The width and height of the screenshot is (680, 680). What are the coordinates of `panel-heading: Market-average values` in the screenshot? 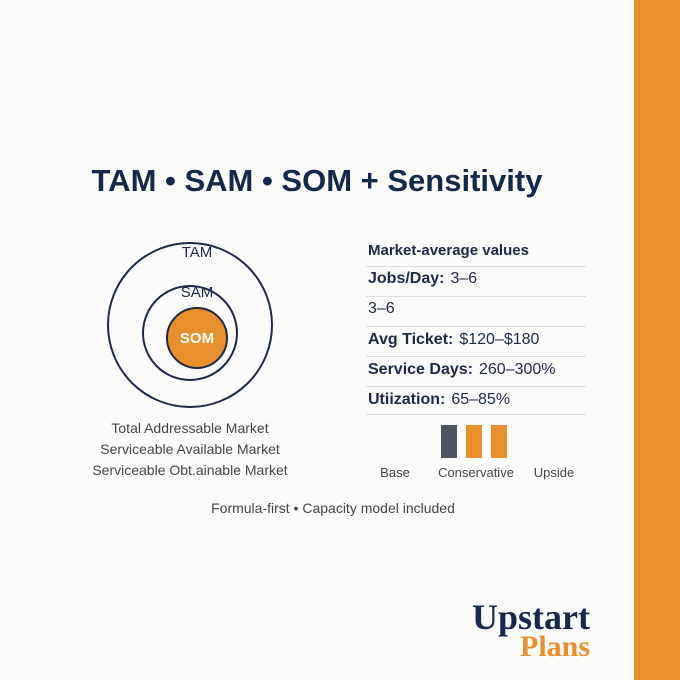 It's located at (448, 250).